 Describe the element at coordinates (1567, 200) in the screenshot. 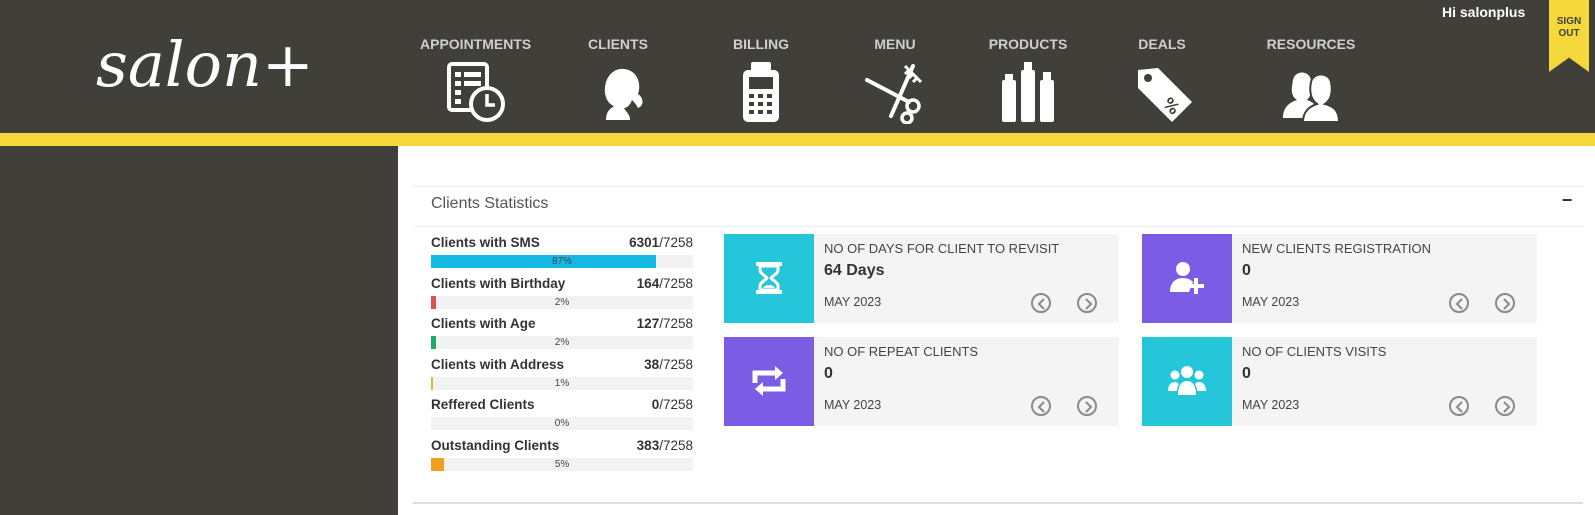

I see `collapse-button: −` at that location.